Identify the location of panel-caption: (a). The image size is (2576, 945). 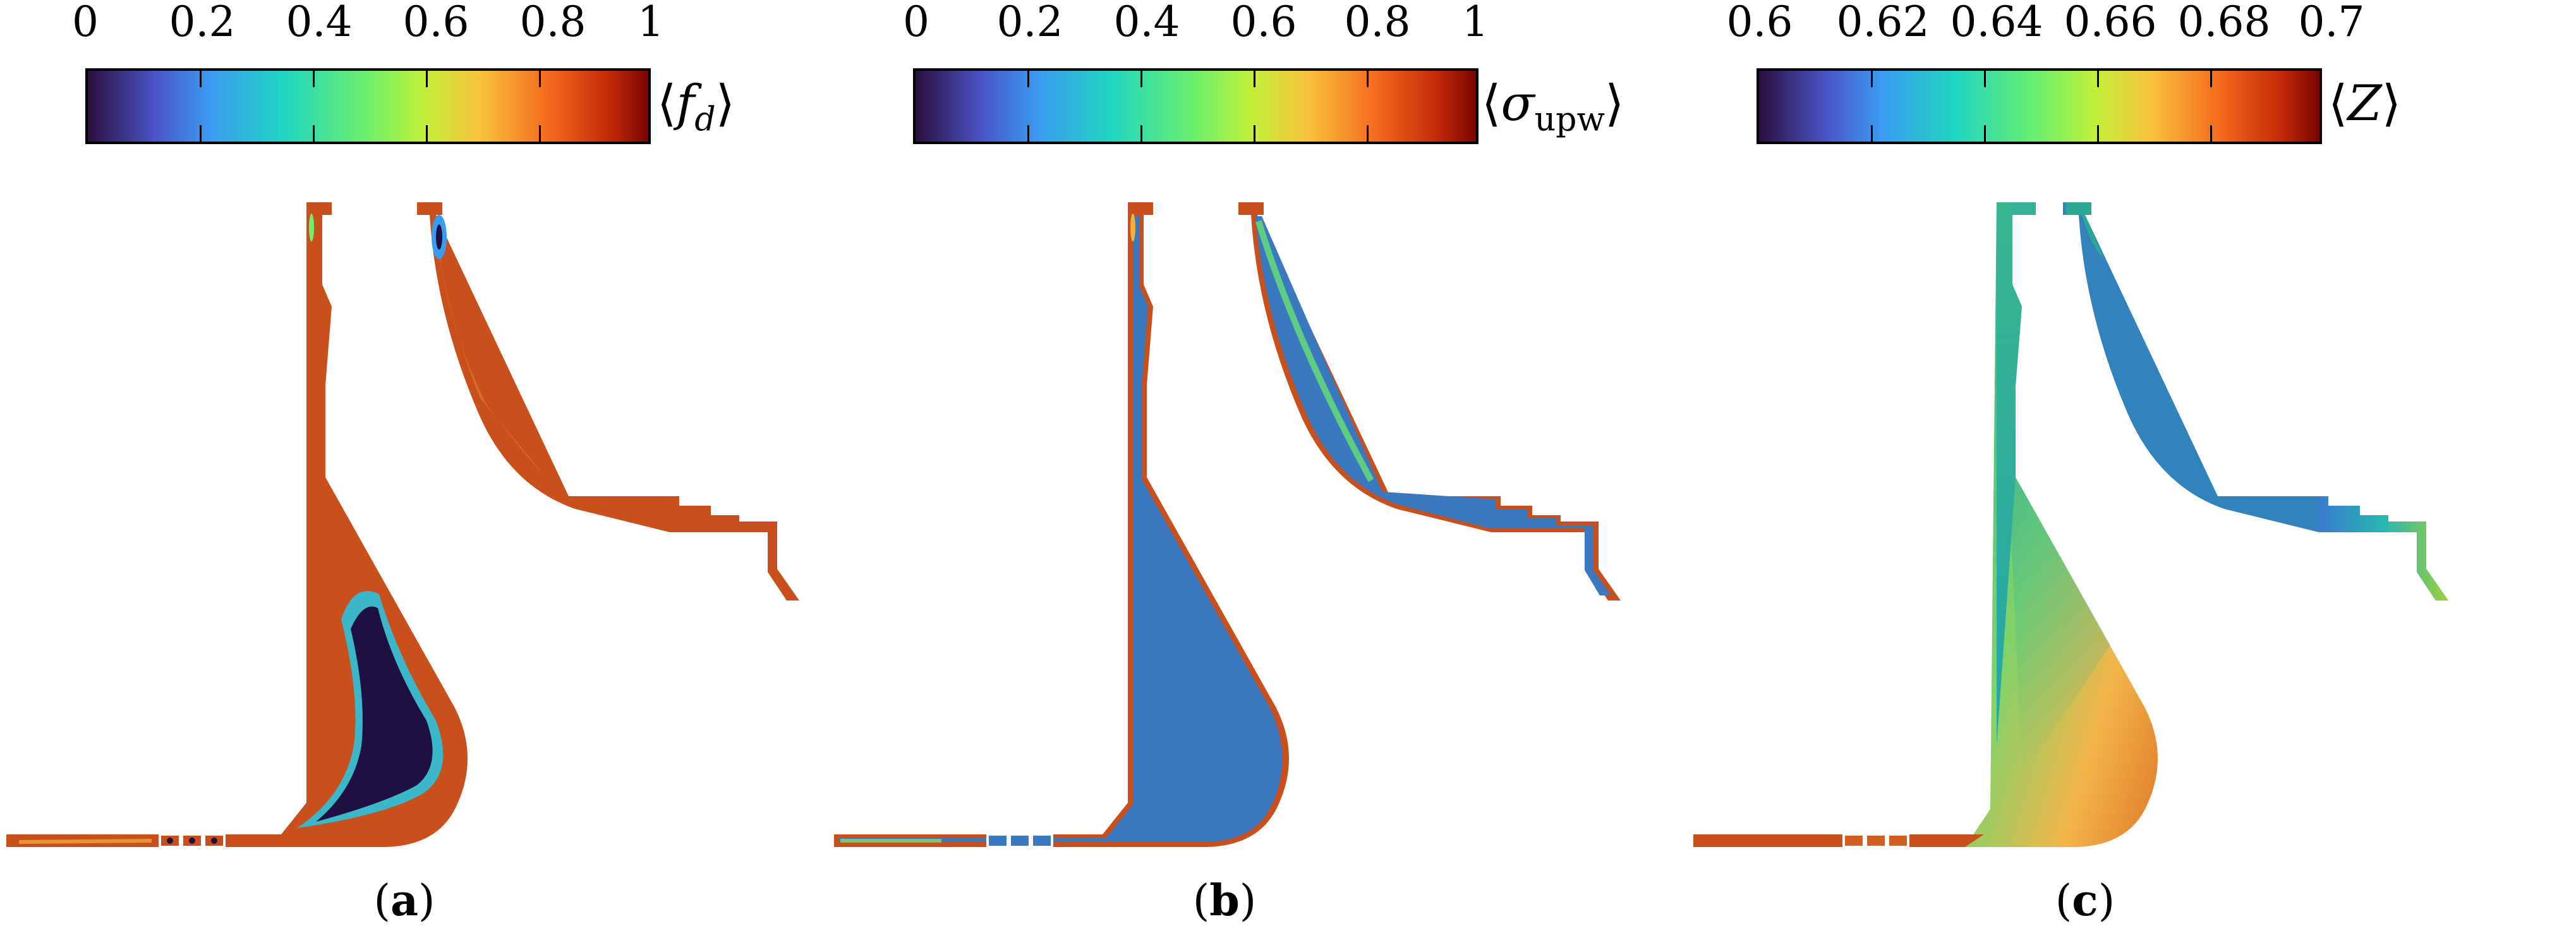
(404, 901).